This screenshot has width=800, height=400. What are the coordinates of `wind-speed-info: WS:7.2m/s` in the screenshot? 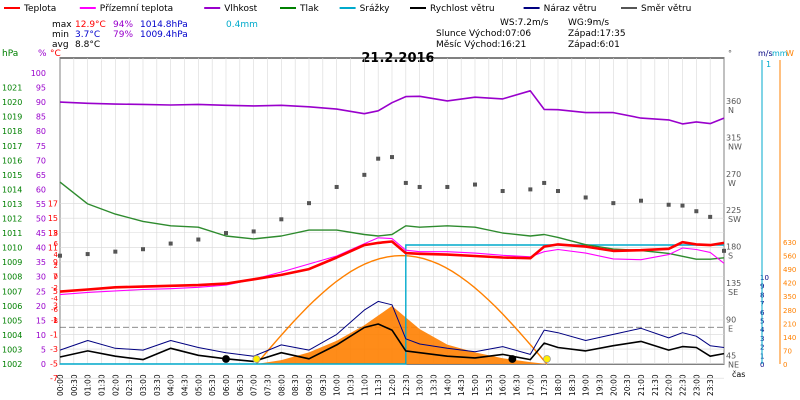 It's located at (524, 23).